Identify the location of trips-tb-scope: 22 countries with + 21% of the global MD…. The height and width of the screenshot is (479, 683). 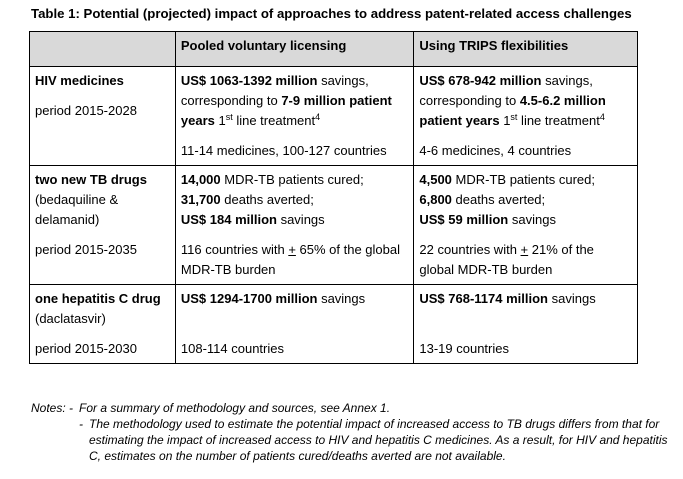
(506, 259).